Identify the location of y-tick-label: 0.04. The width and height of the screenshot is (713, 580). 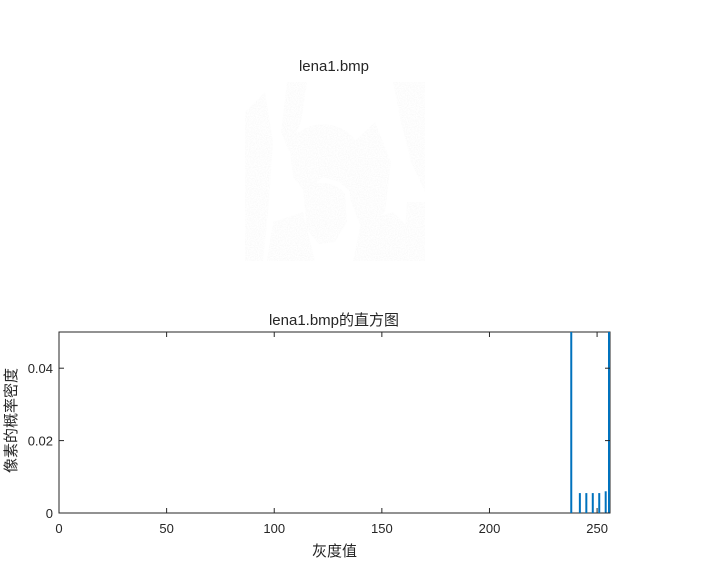
(40, 368).